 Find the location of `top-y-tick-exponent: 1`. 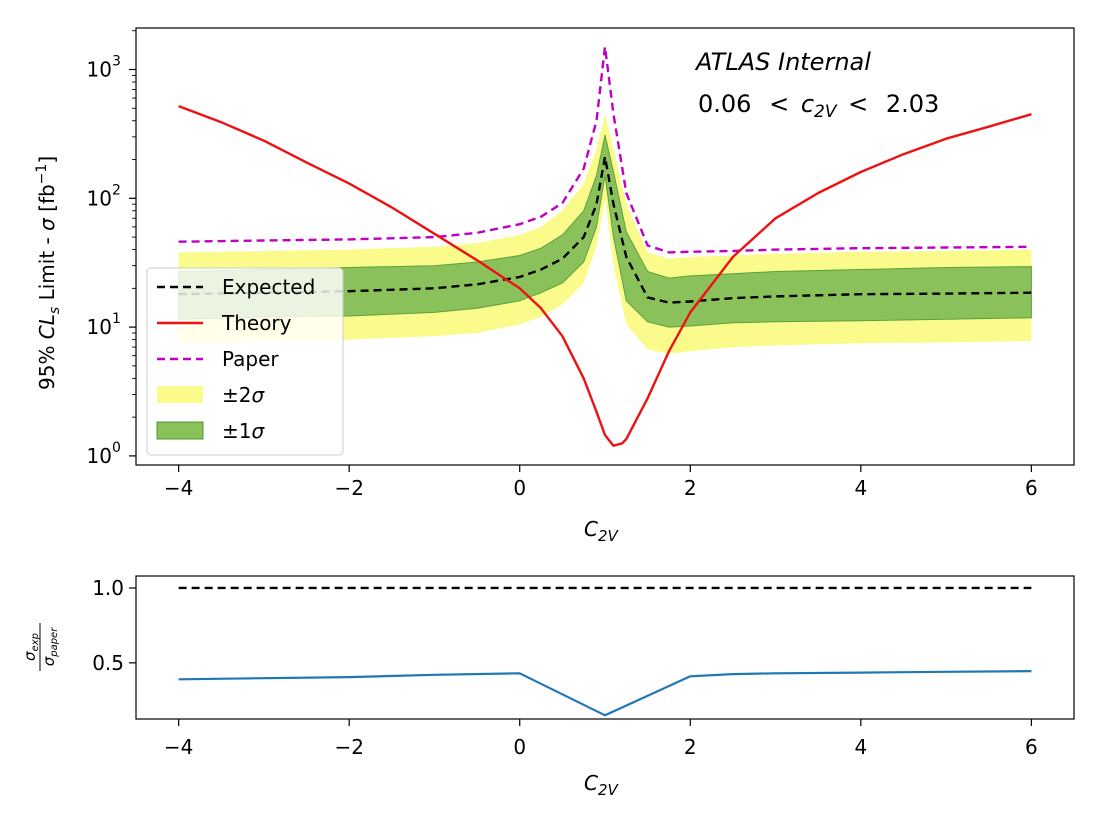

top-y-tick-exponent: 1 is located at coordinates (116, 319).